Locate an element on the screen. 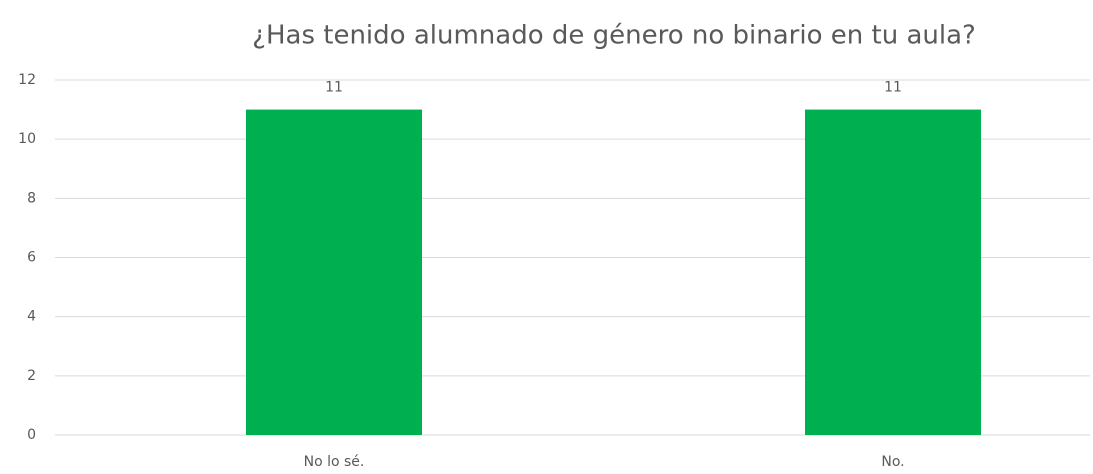 The height and width of the screenshot is (474, 1093). y-tick-label: 4 is located at coordinates (31, 317).